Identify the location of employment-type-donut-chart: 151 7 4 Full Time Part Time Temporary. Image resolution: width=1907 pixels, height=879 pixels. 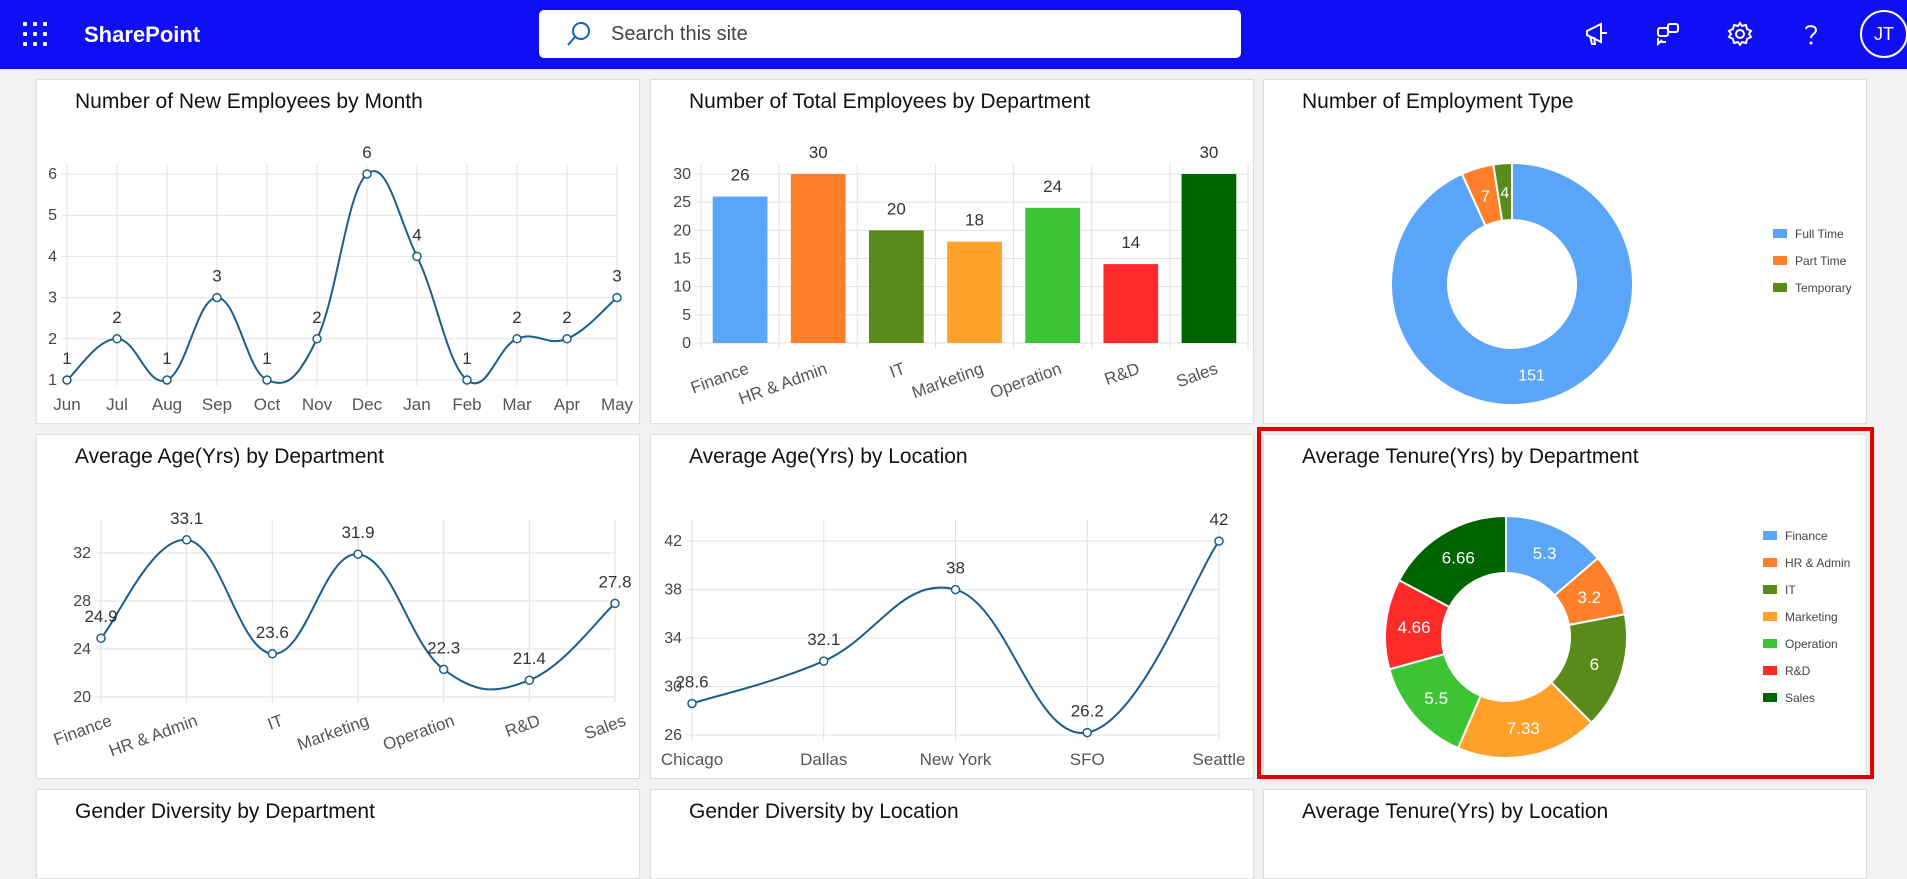
(1621, 283).